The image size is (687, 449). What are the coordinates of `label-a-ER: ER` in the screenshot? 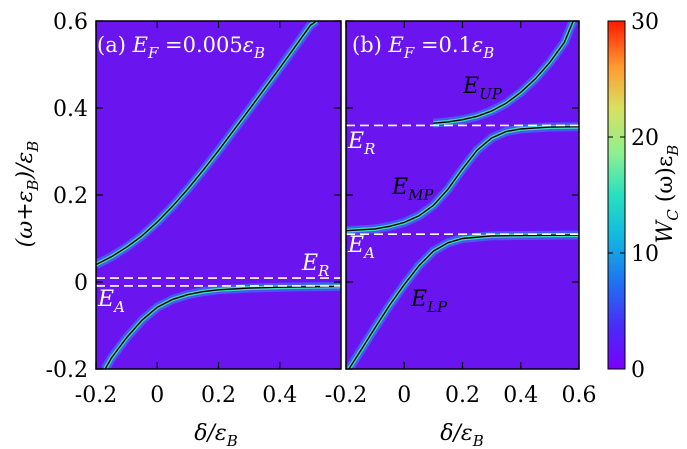 It's located at (315, 265).